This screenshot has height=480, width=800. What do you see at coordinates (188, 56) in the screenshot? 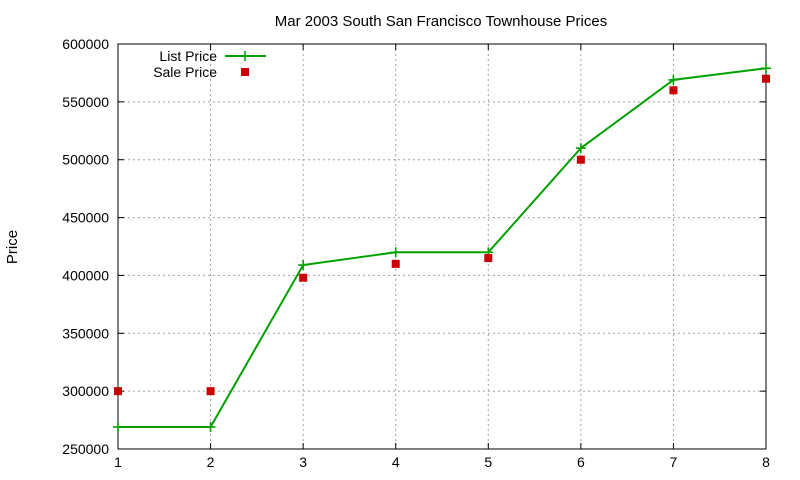
I see `legend-label: List Price` at bounding box center [188, 56].